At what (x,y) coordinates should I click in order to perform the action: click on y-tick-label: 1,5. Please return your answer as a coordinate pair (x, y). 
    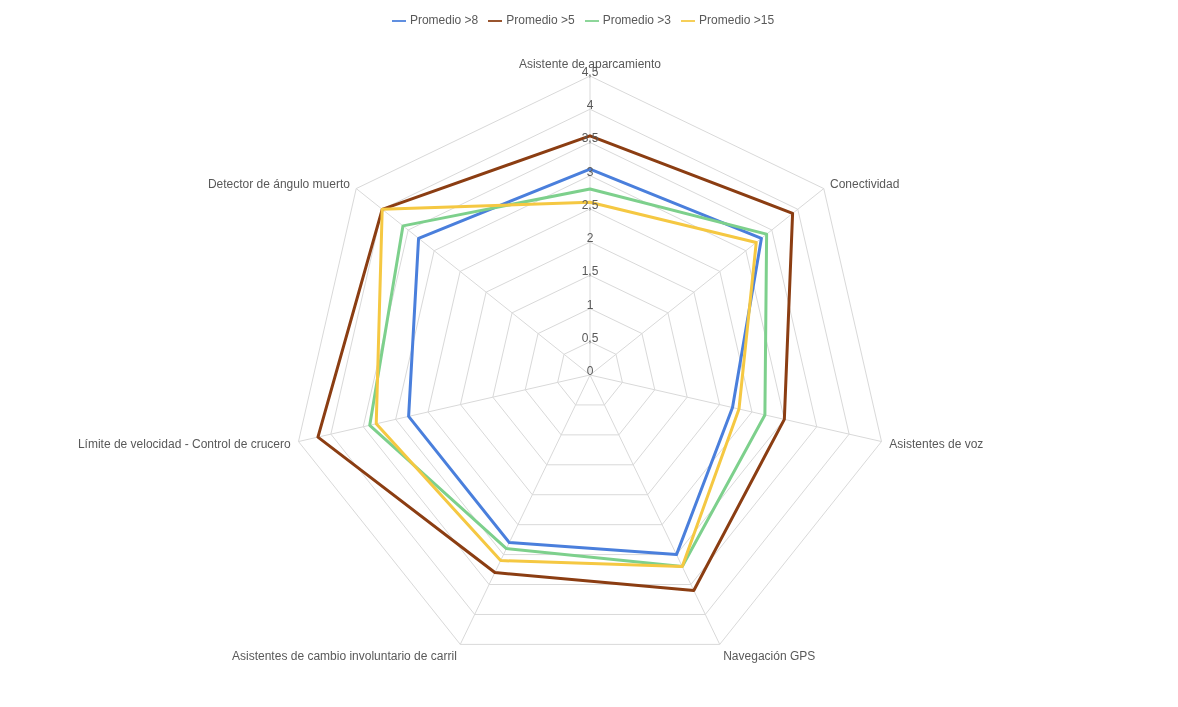
    Looking at the image, I should click on (590, 271).